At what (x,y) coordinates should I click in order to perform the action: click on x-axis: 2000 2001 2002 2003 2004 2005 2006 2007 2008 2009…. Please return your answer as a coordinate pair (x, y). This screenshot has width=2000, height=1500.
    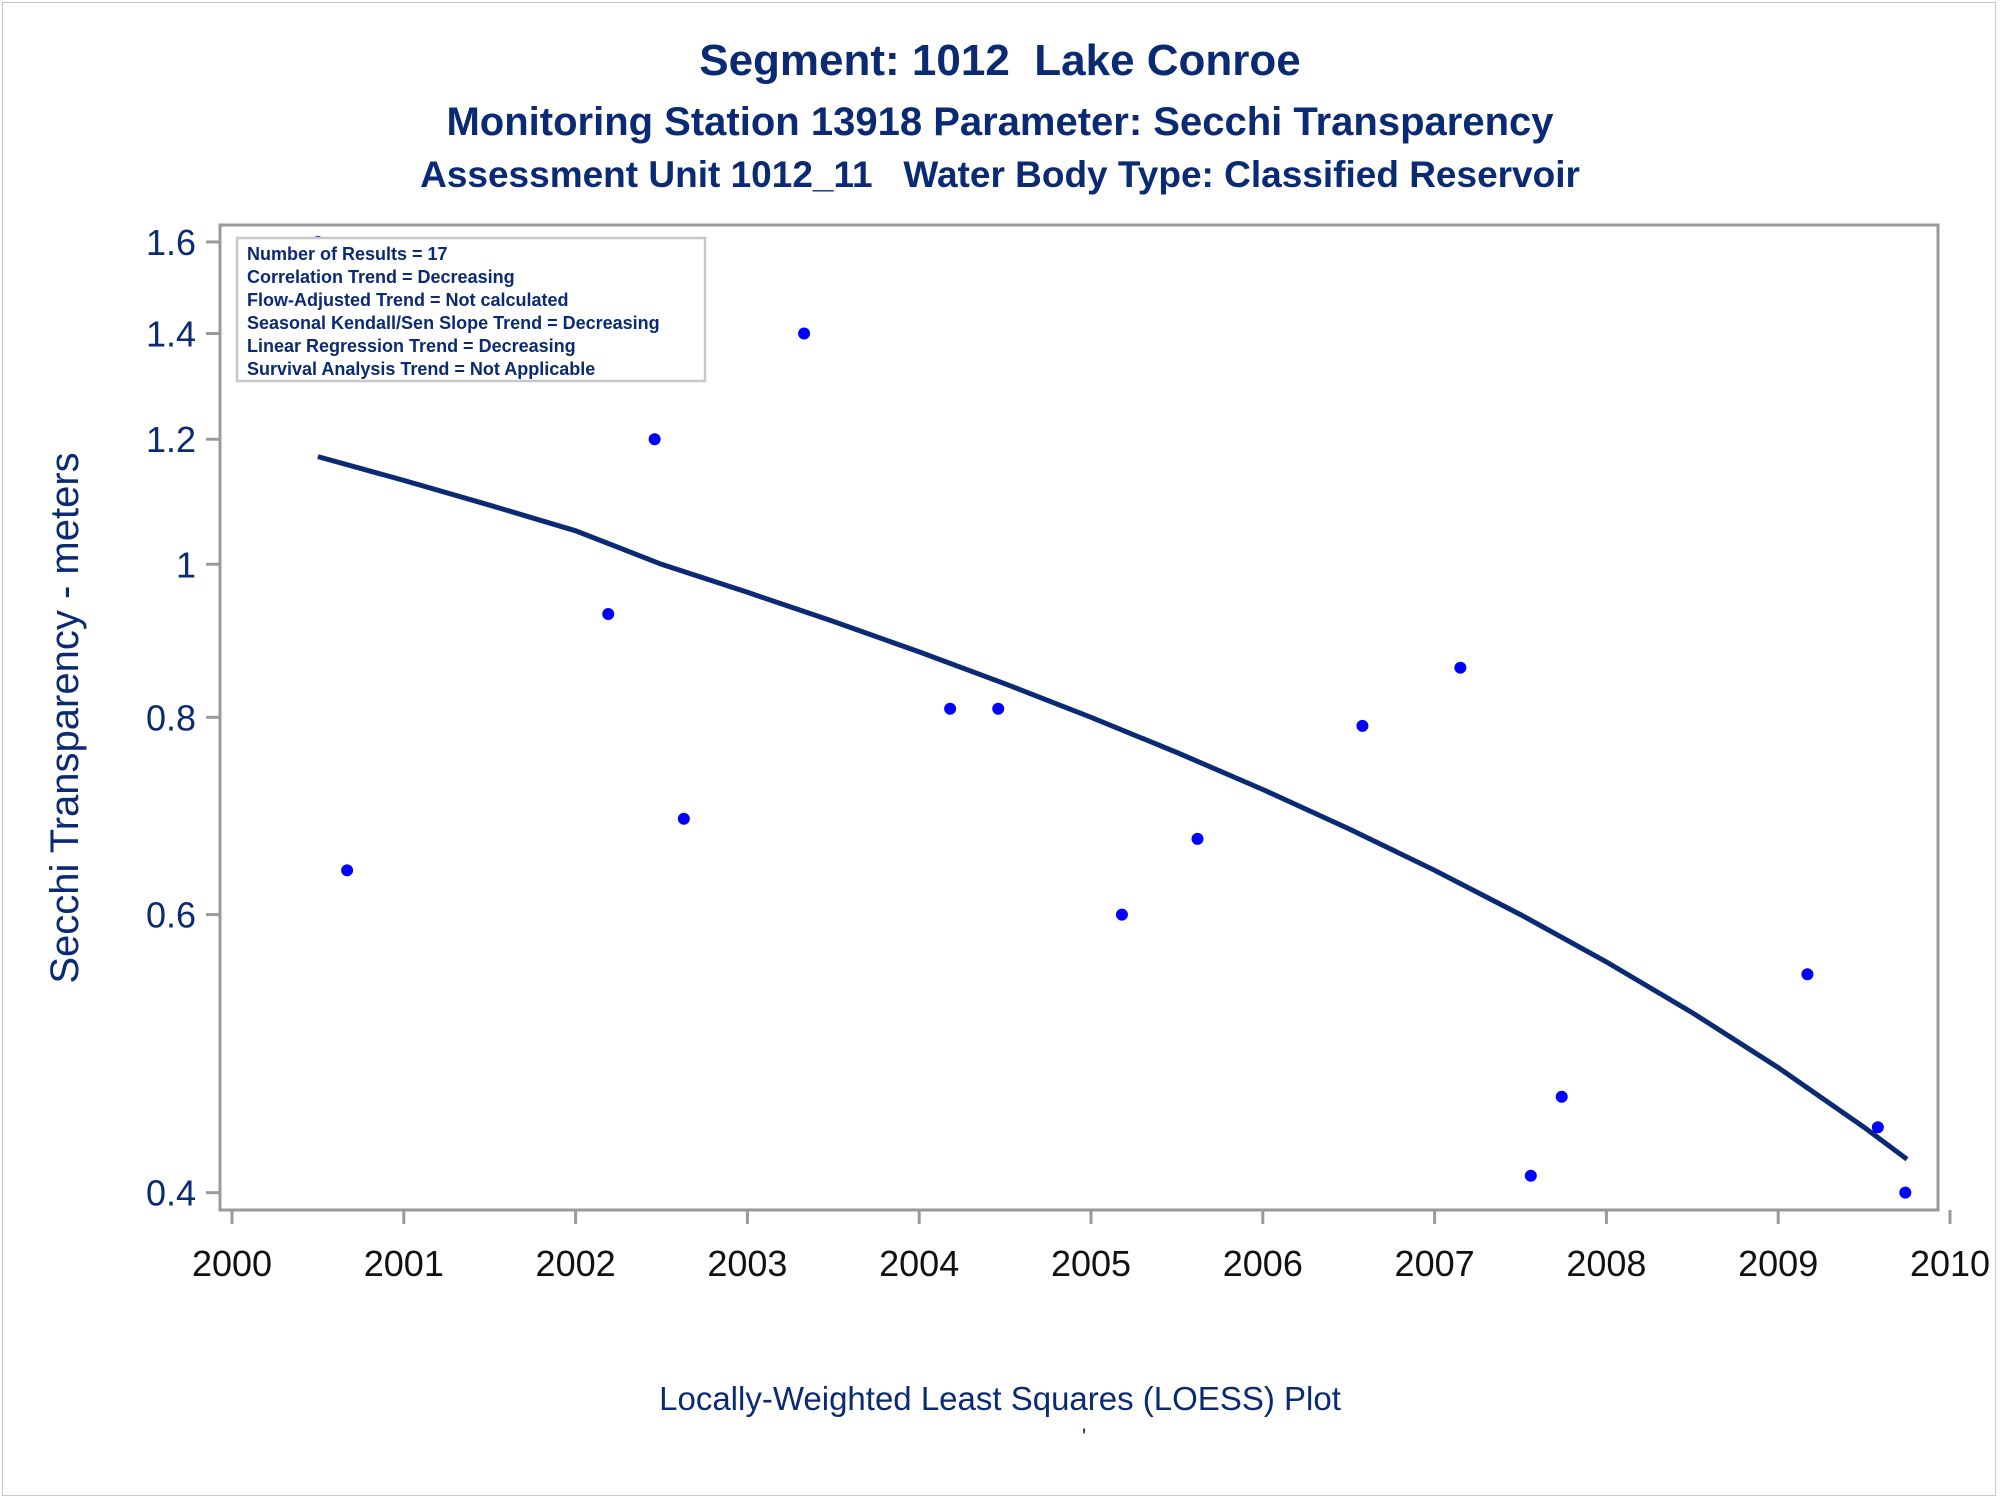
    Looking at the image, I should click on (1091, 1247).